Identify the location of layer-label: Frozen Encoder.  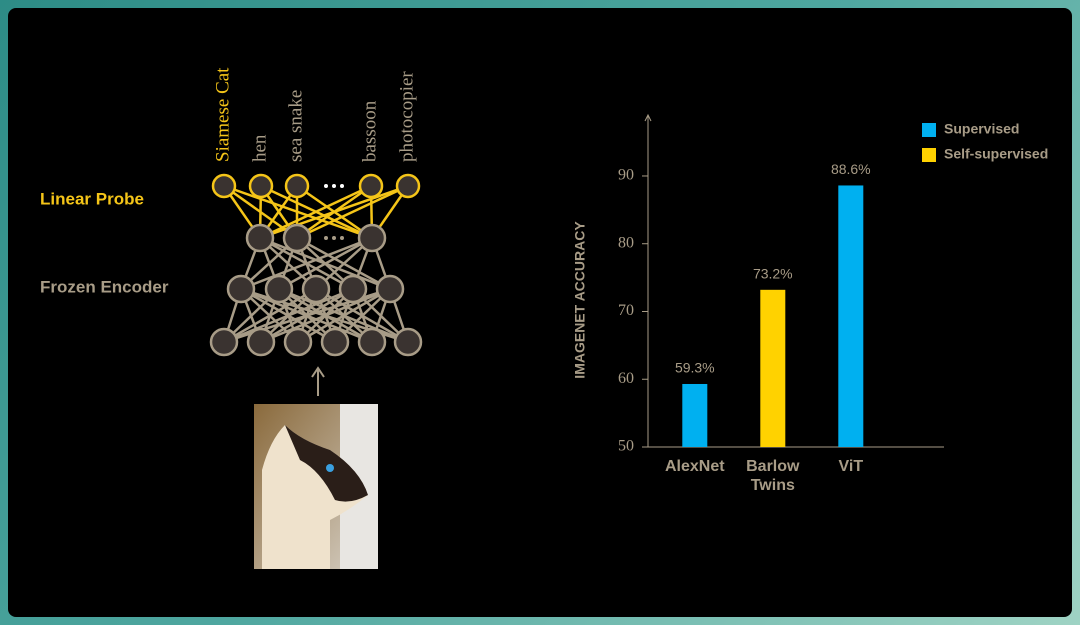
(104, 286).